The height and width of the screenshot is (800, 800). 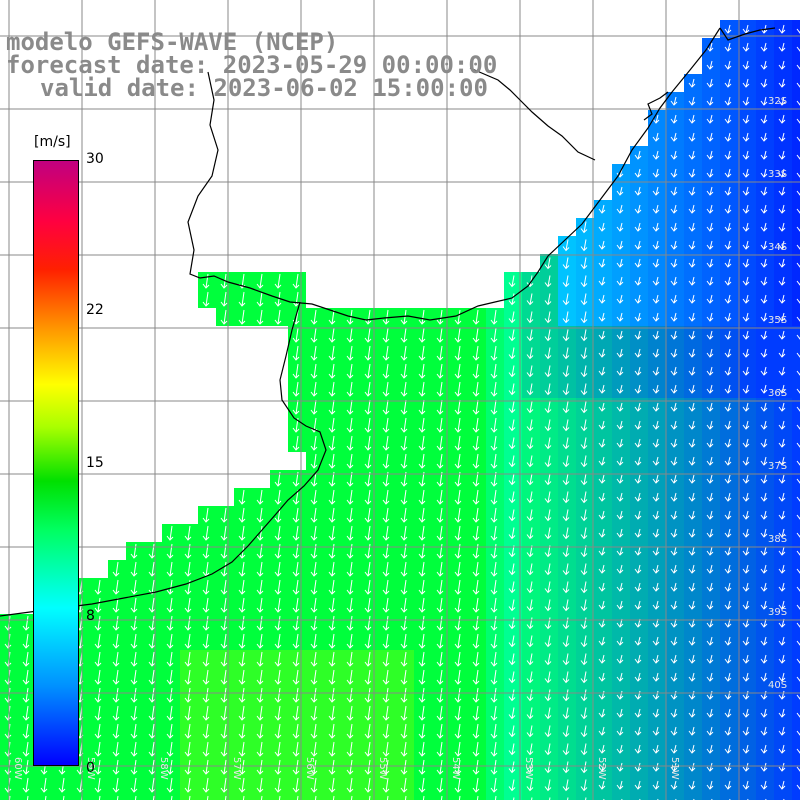 I want to click on colorbar-tick-8: 8, so click(x=90, y=616).